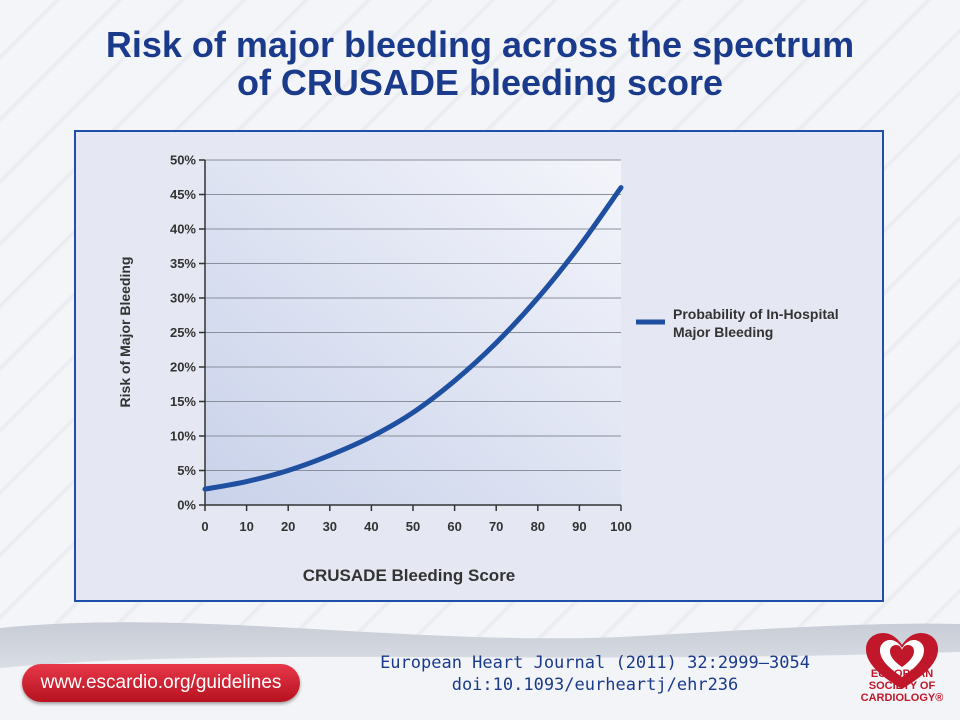 Image resolution: width=960 pixels, height=720 pixels. What do you see at coordinates (902, 698) in the screenshot?
I see `logo-line-3: CARDIOLOGY®` at bounding box center [902, 698].